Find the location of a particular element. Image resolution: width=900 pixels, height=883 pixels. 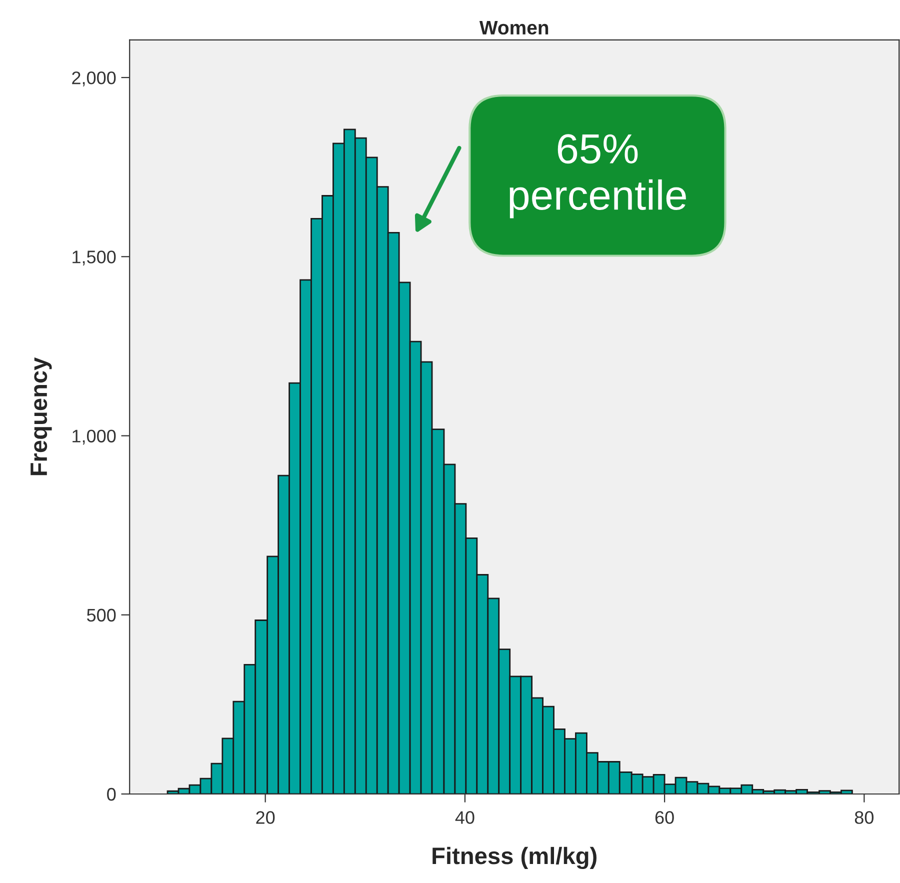

y-axis-title: Frequency is located at coordinates (41, 416).